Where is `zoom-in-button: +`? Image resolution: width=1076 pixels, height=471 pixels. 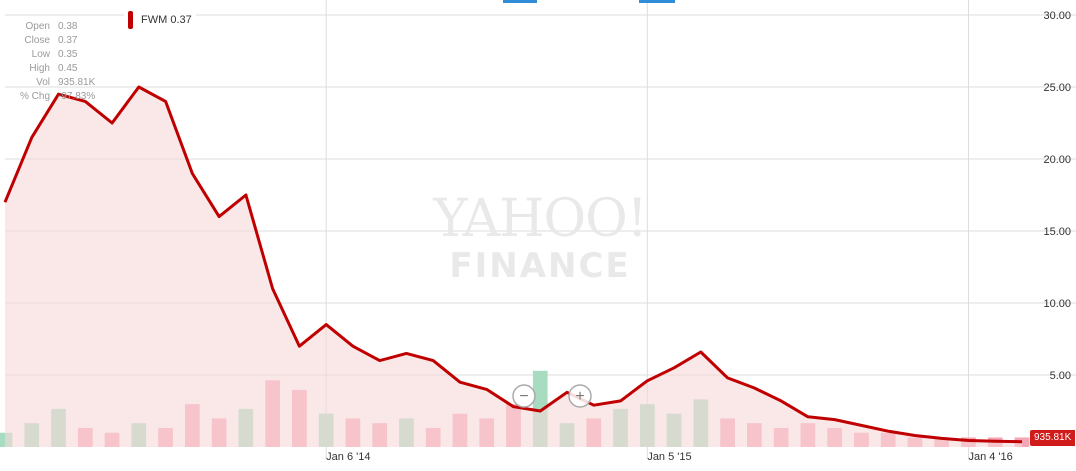 zoom-in-button: + is located at coordinates (580, 396).